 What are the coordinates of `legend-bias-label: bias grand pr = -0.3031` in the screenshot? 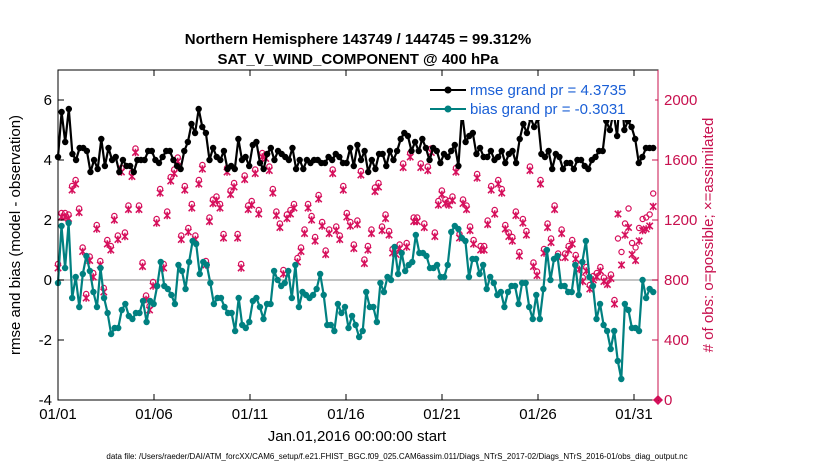 It's located at (548, 109).